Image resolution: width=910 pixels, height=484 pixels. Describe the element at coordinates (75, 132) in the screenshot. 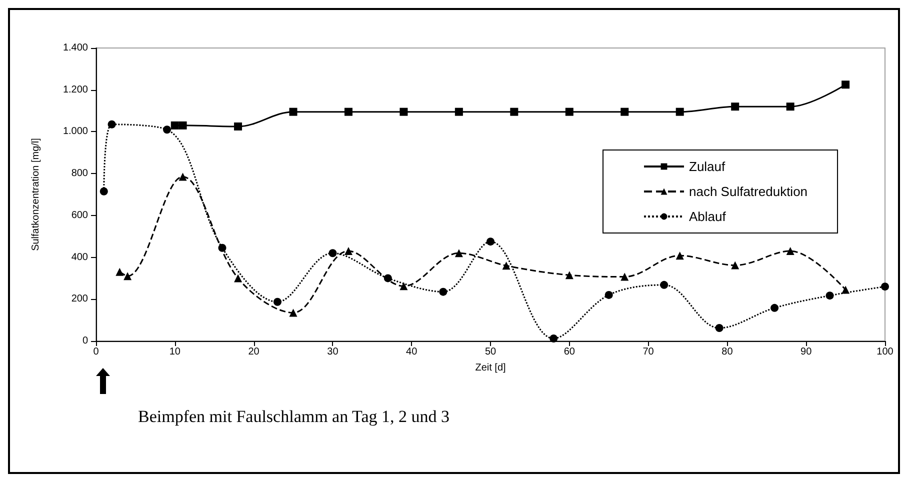

I see `y-tick-label: 1.000` at that location.